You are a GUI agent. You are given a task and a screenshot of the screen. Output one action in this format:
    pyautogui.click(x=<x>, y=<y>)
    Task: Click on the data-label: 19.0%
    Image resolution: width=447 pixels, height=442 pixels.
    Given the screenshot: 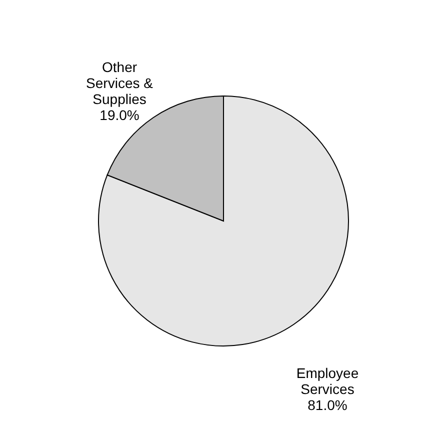 What is the action you would take?
    pyautogui.click(x=120, y=114)
    